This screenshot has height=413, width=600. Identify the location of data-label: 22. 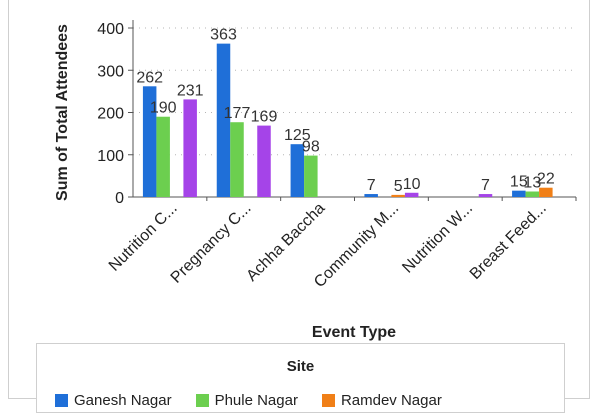
(546, 179).